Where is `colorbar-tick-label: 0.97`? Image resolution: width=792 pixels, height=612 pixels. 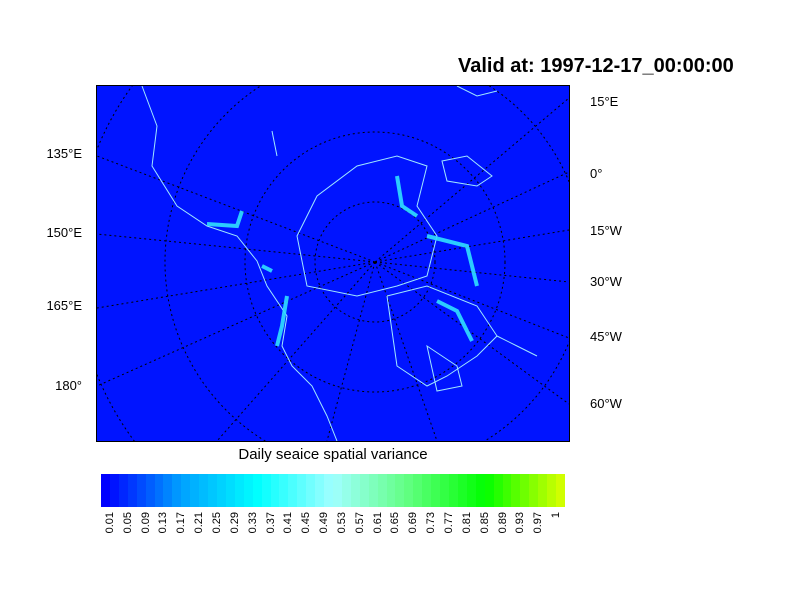
colorbar-tick-label: 0.97 is located at coordinates (538, 523).